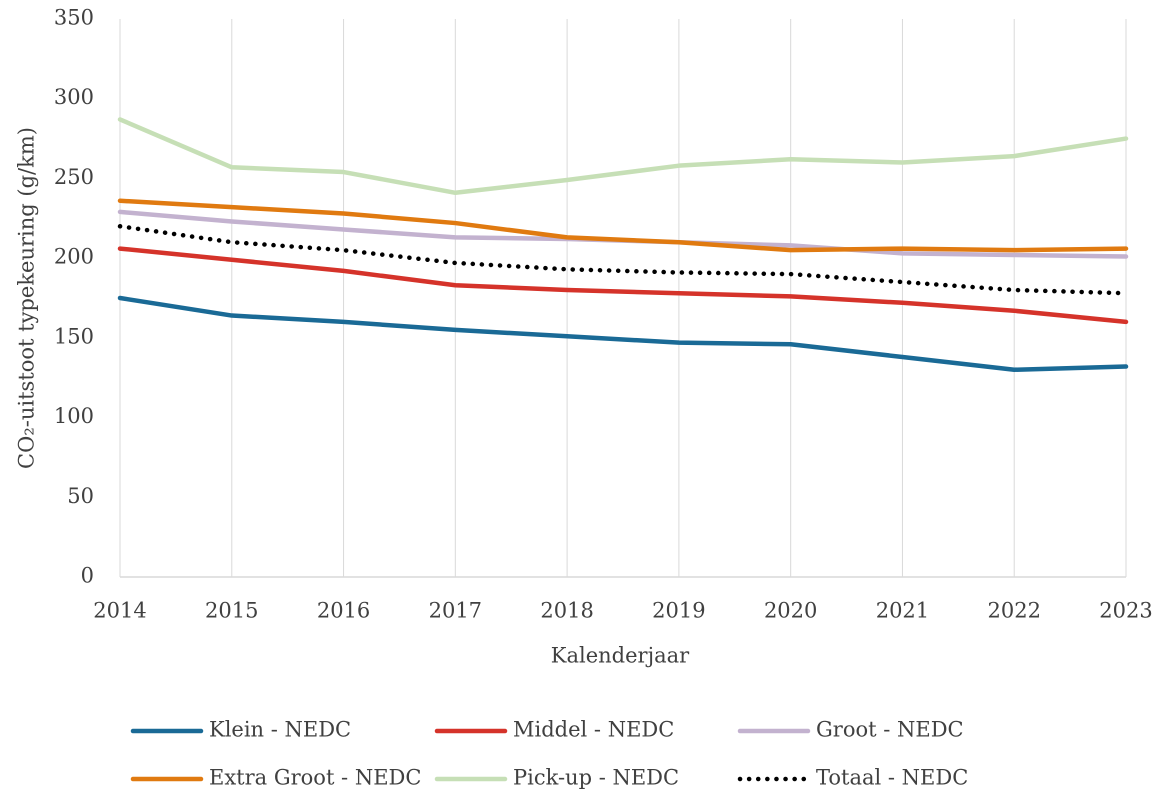 This screenshot has height=796, width=1160. What do you see at coordinates (593, 730) in the screenshot?
I see `legend-label: Middel - NEDC` at bounding box center [593, 730].